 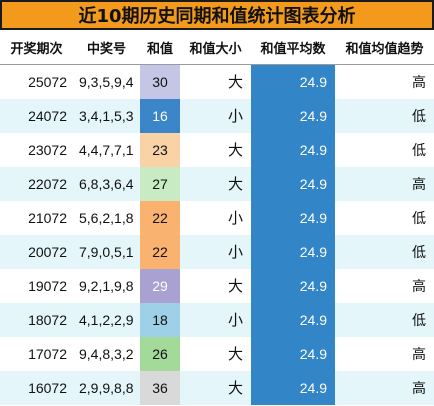 I want to click on header-sum: 和值, so click(x=160, y=47).